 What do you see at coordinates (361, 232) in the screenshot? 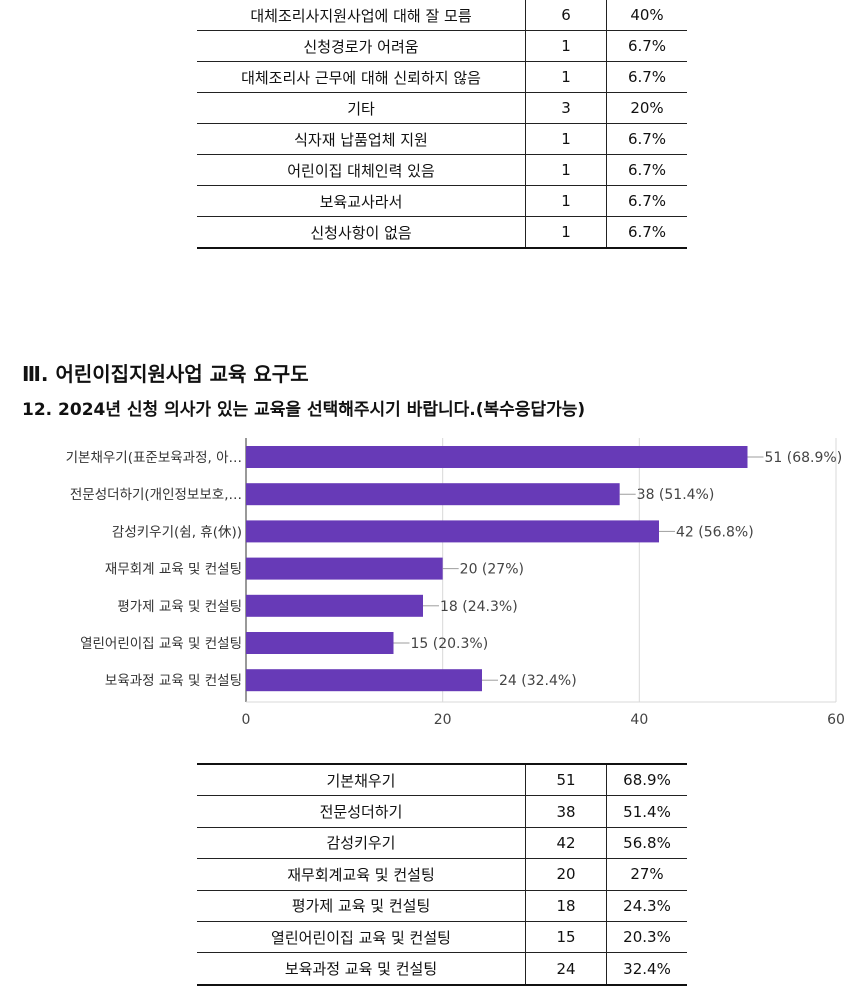
I see `row-label: 신청사항이 없음` at bounding box center [361, 232].